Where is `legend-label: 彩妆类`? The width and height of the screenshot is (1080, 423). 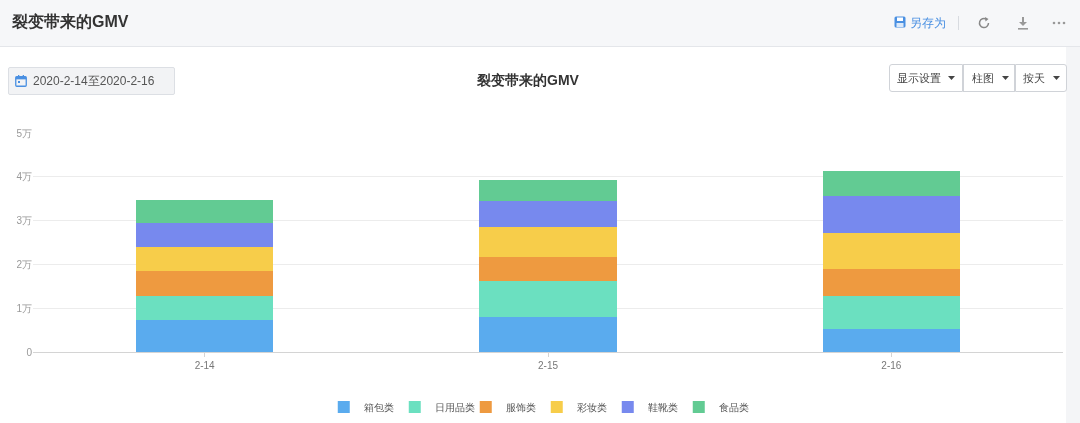 legend-label: 彩妆类 is located at coordinates (591, 407).